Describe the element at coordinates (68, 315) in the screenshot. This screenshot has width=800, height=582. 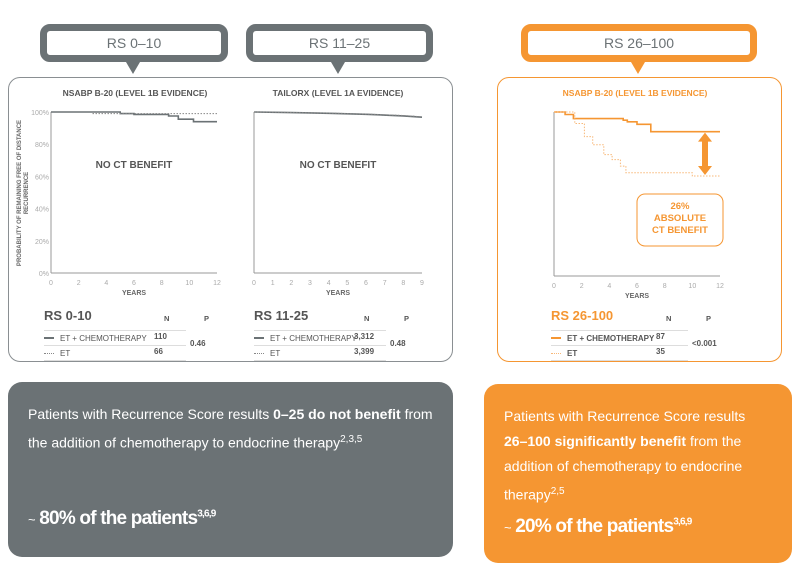
I see `table-group-label: RS 0-10` at that location.